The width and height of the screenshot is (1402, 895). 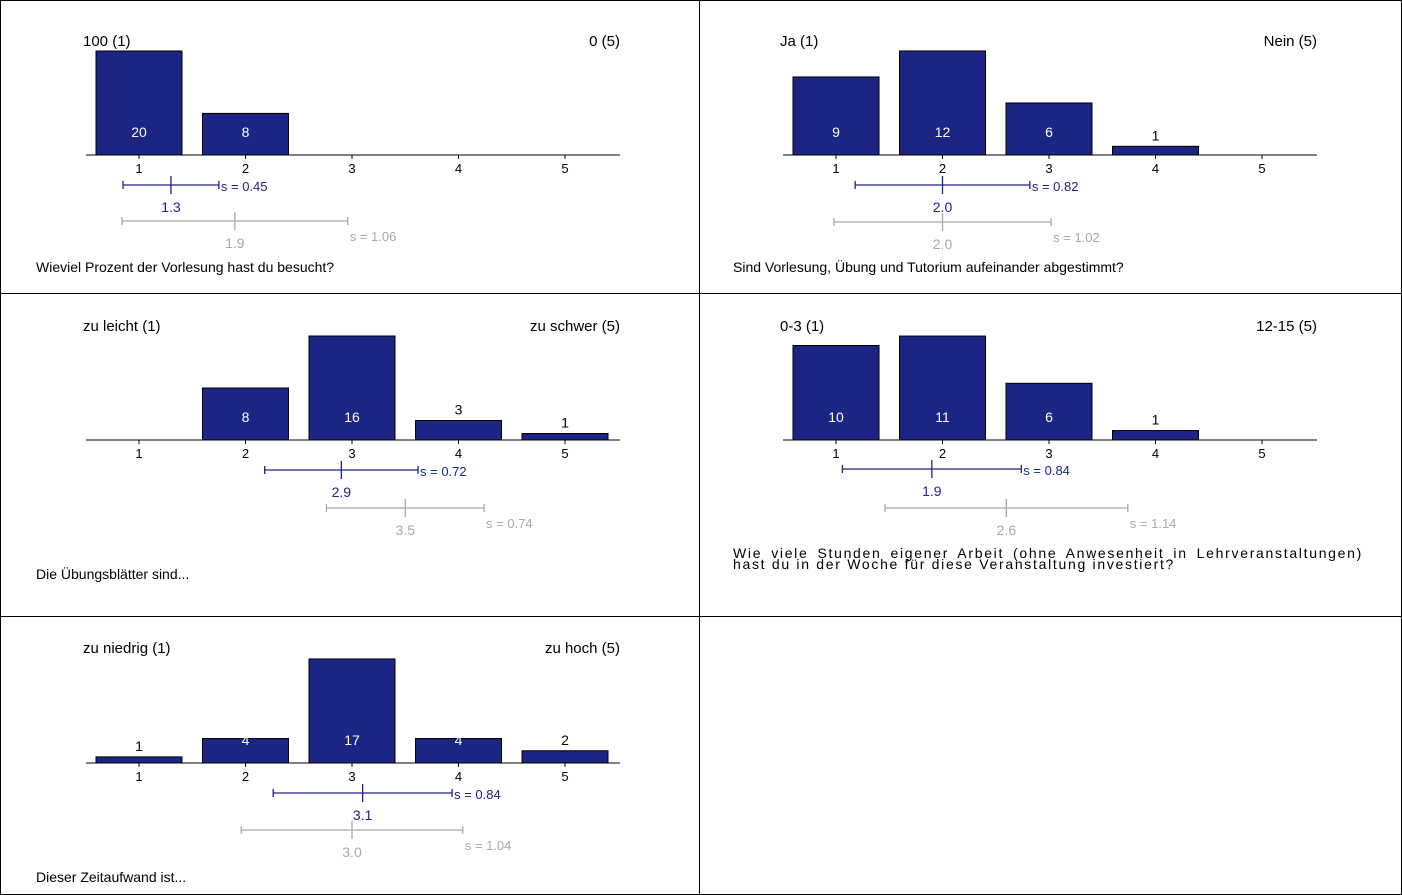 What do you see at coordinates (582, 648) in the screenshot?
I see `scale-right-label: zu hoch (5)` at bounding box center [582, 648].